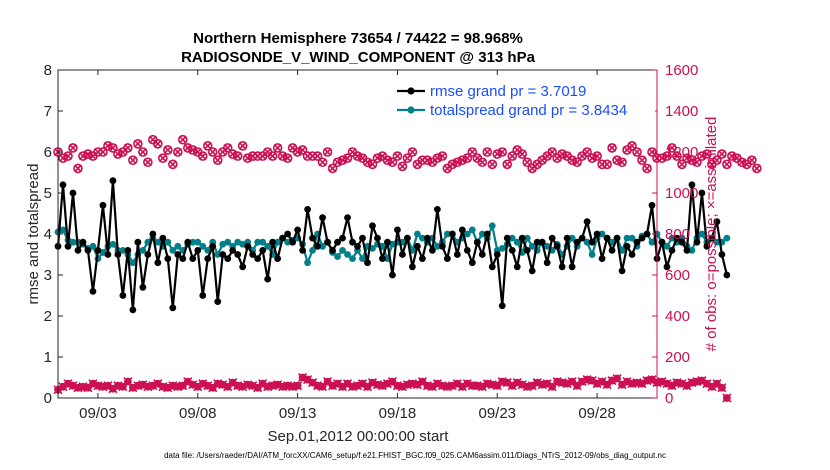 The height and width of the screenshot is (470, 830). What do you see at coordinates (48, 152) in the screenshot?
I see `y-tick-label: 6` at bounding box center [48, 152].